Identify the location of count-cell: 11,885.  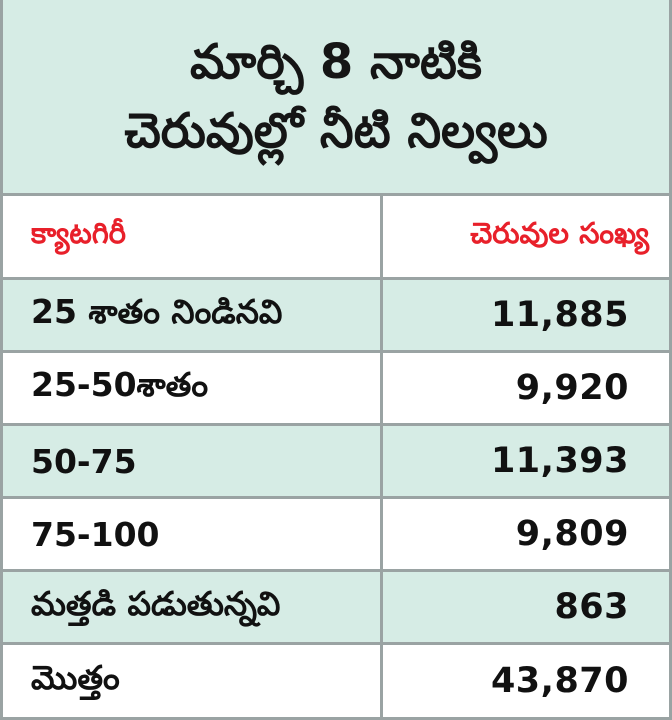
(559, 315).